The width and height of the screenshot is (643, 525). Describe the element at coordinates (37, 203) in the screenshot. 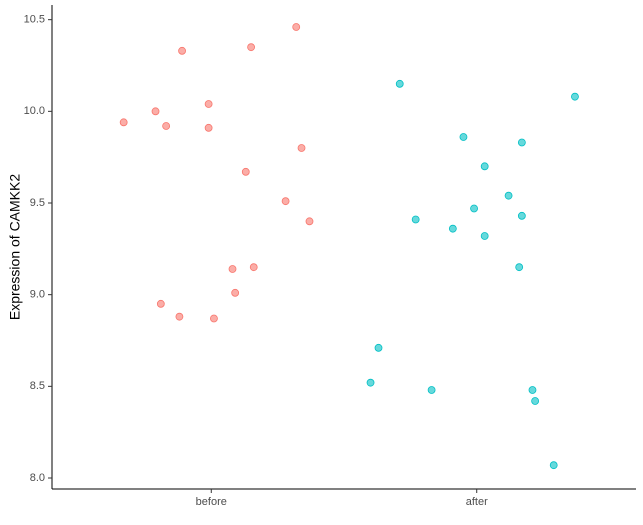

I see `y-tick-label: 9.5` at that location.